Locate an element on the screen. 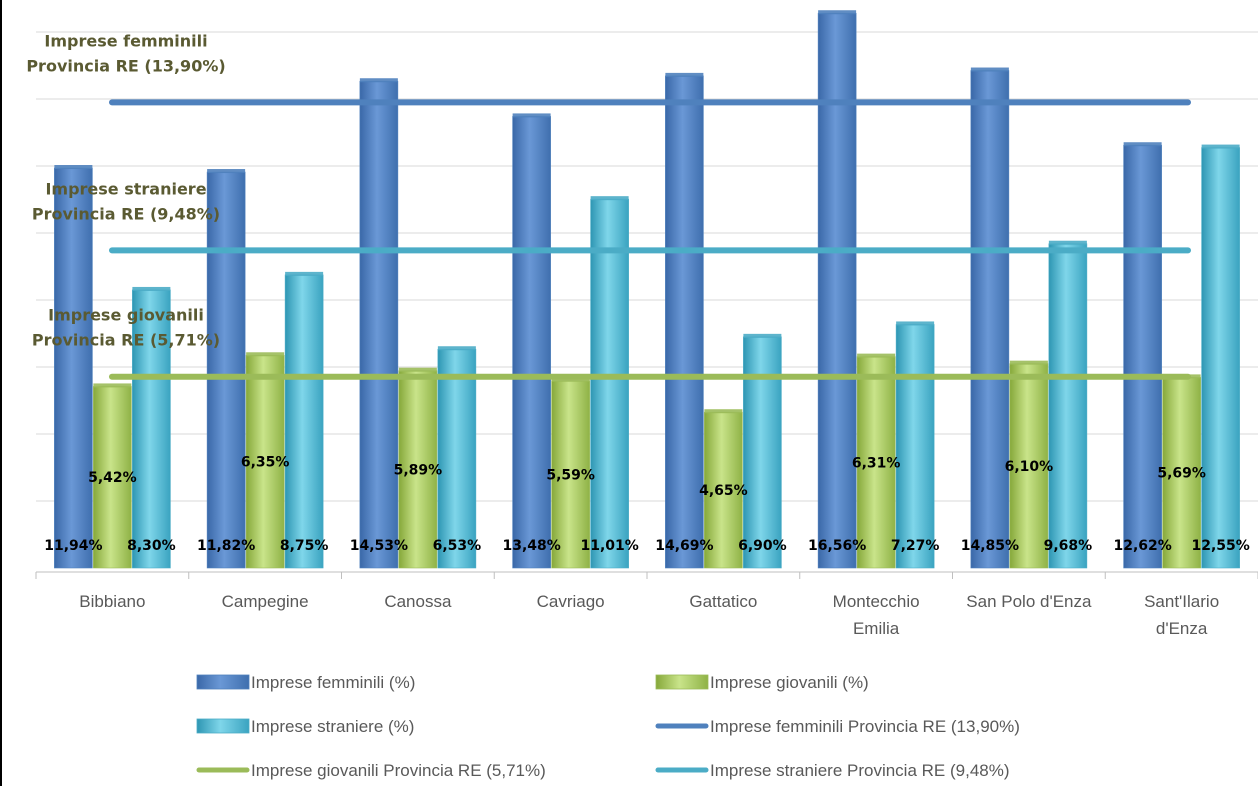  legend-swatch-imprese-straniere is located at coordinates (223, 726).